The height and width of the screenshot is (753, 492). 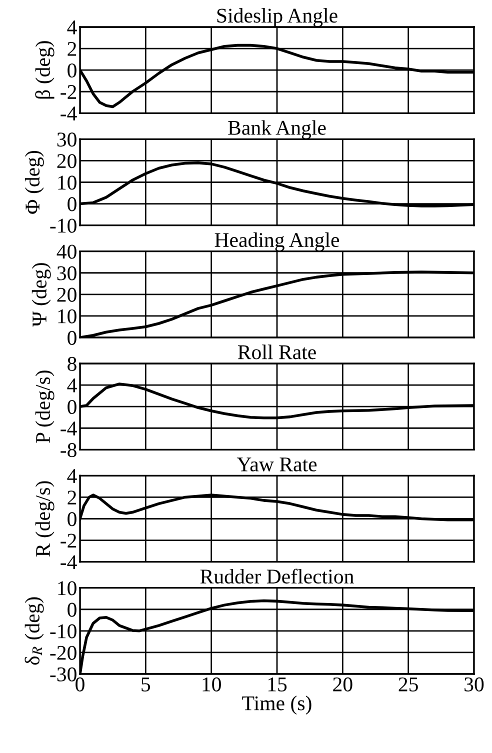 What do you see at coordinates (44, 519) in the screenshot?
I see `y-axis-title: R (deg/s)` at bounding box center [44, 519].